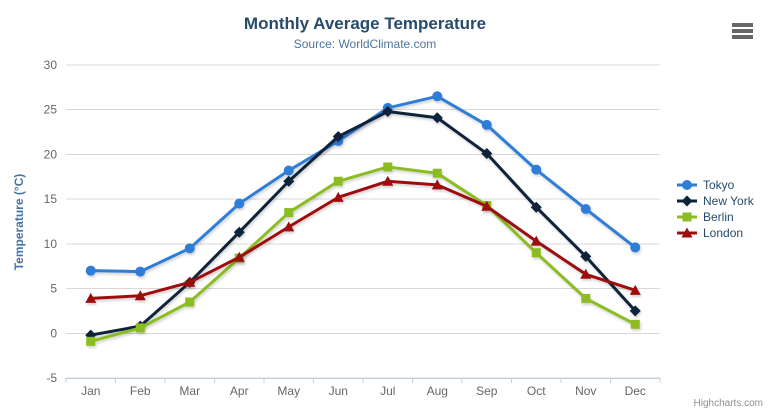 The width and height of the screenshot is (769, 416). Describe the element at coordinates (51, 244) in the screenshot. I see `y-axis-label: 10` at that location.